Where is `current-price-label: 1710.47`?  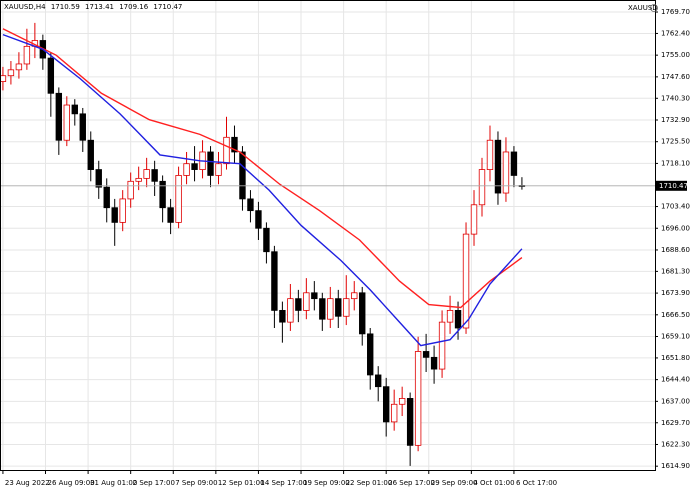 current-price-label: 1710.47 is located at coordinates (673, 186).